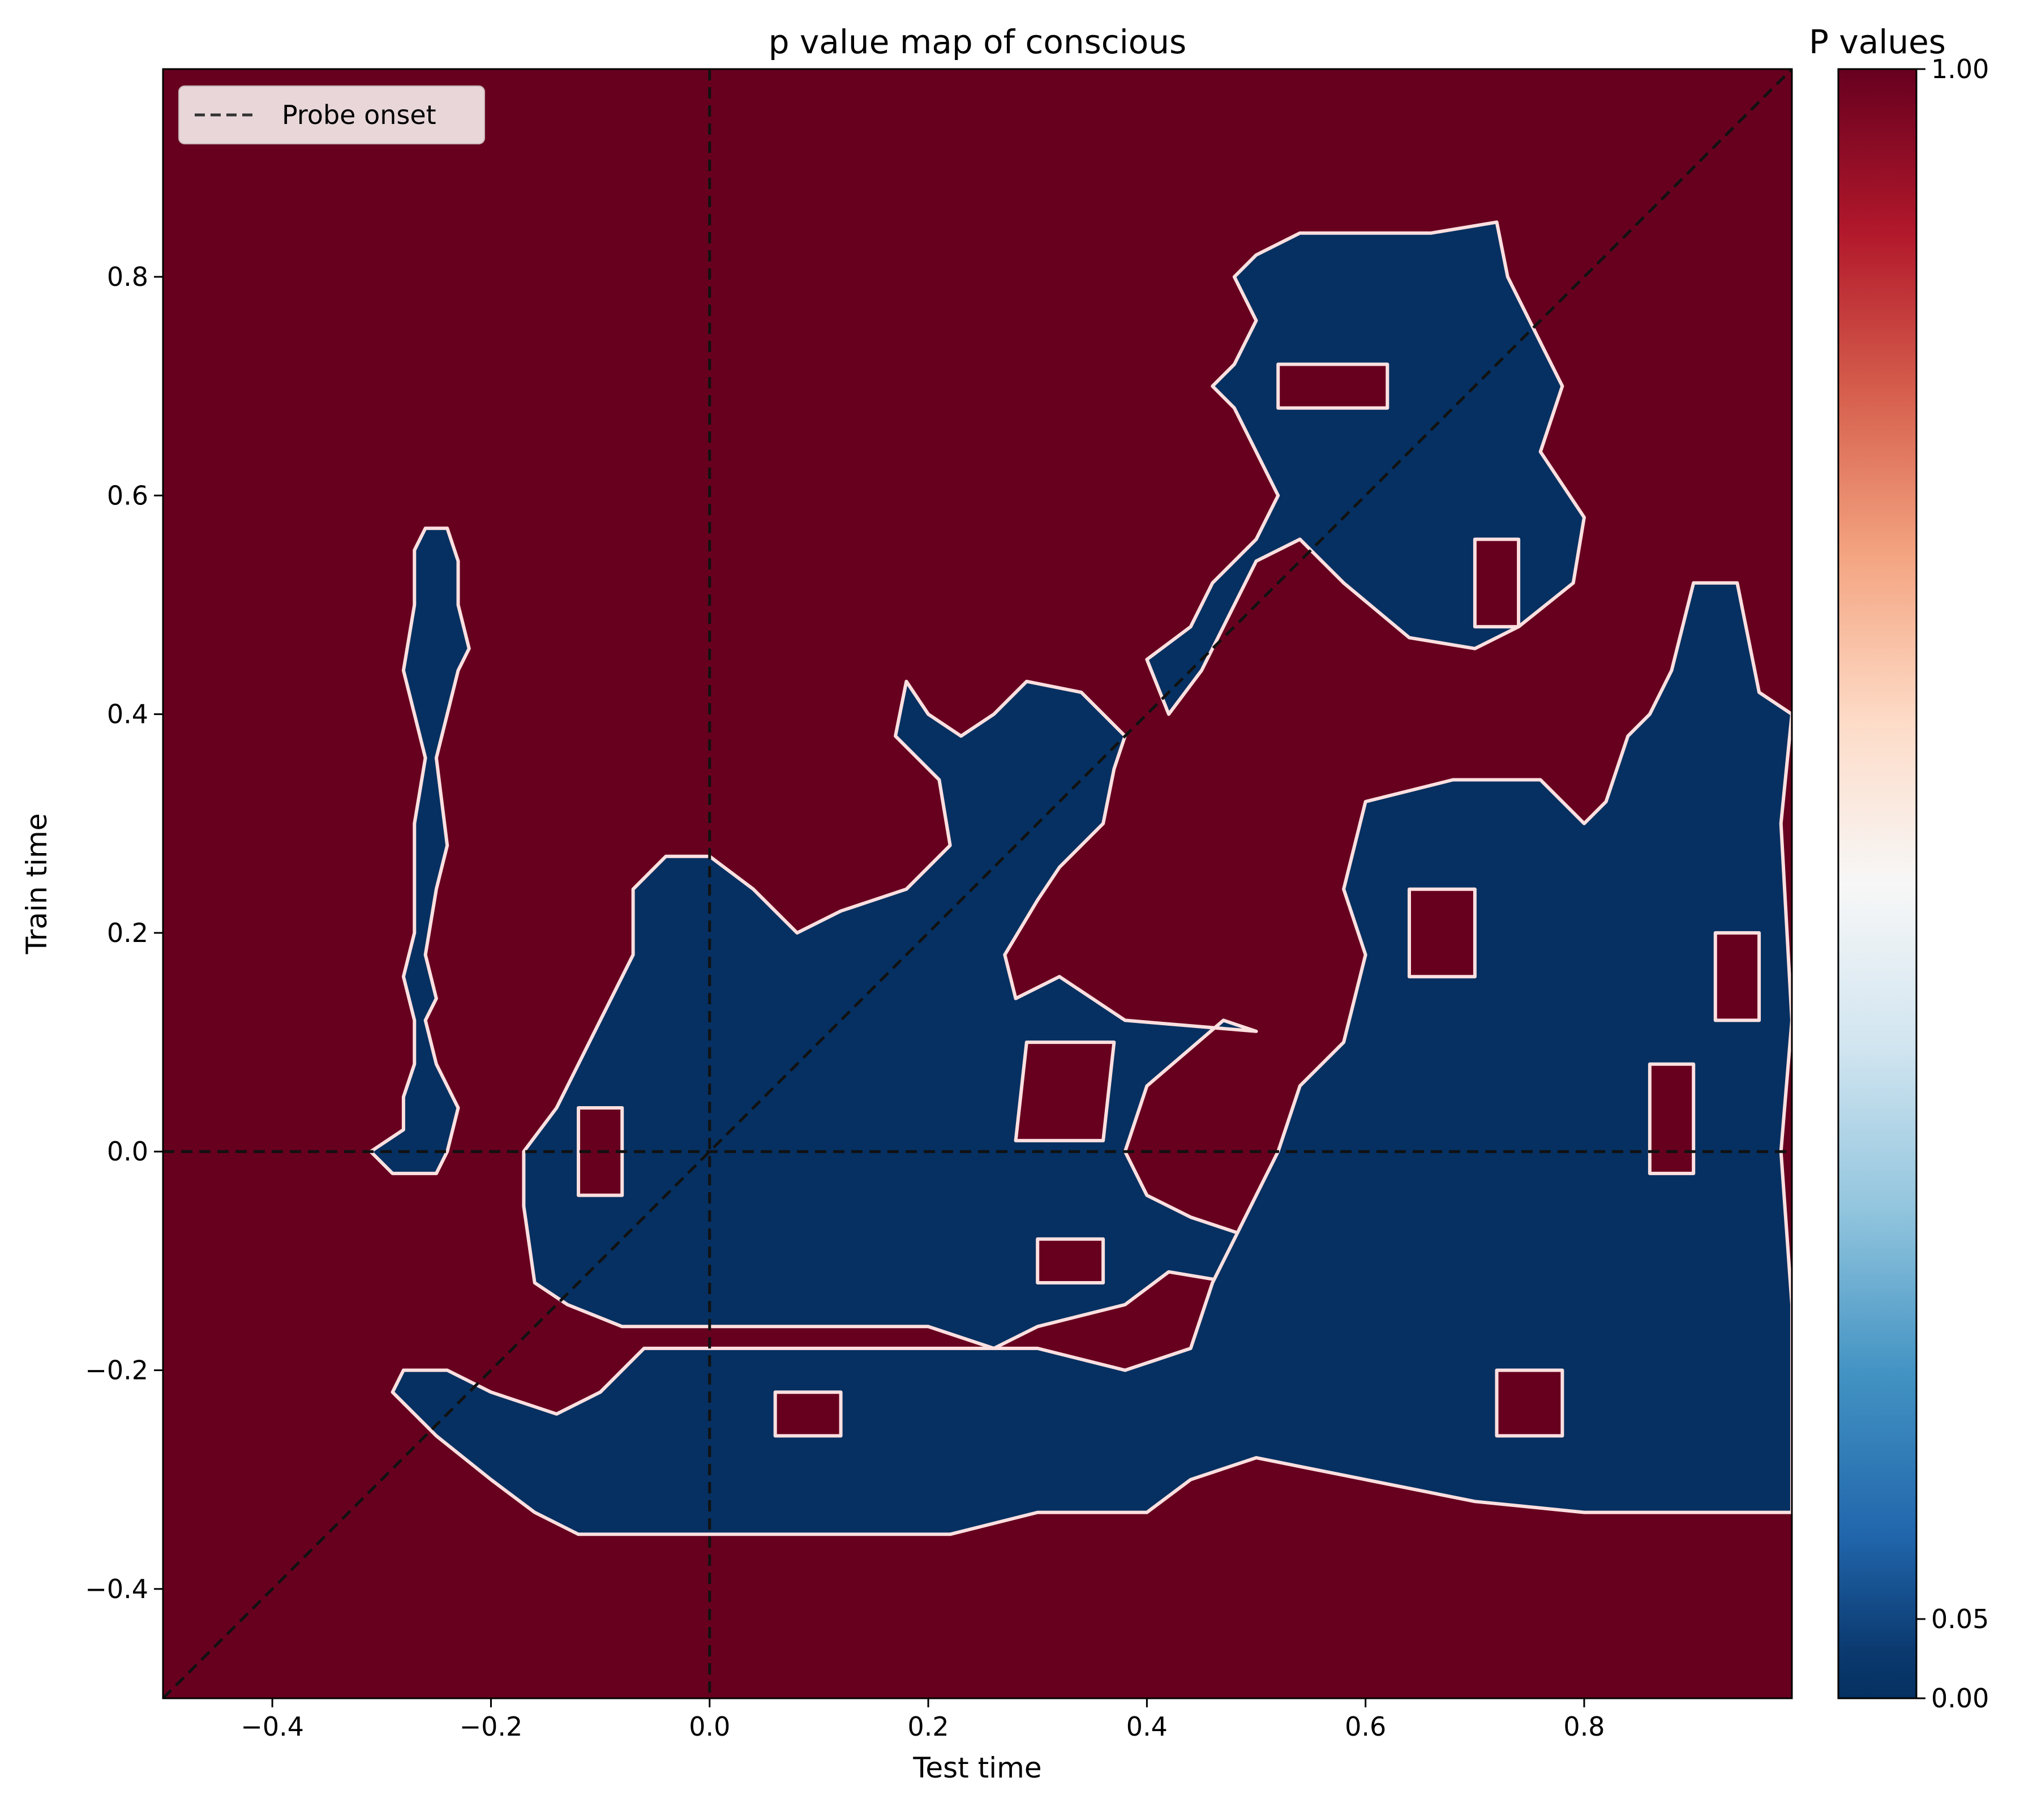 The image size is (2033, 1820). I want to click on legend: Probe onset, so click(331, 114).